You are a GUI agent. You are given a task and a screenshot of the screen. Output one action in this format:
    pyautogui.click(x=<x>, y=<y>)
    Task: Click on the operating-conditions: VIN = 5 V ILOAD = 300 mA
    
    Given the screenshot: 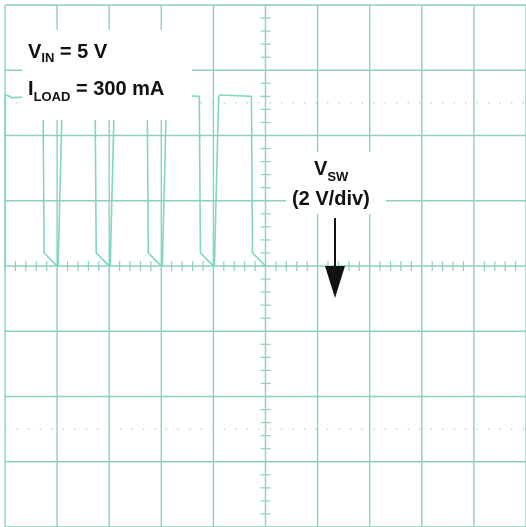 What is the action you would take?
    pyautogui.click(x=107, y=75)
    